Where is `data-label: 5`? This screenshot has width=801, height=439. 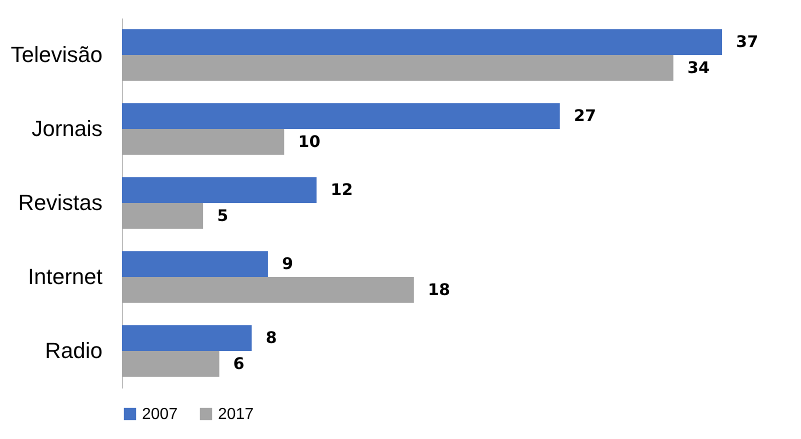
data-label: 5 is located at coordinates (222, 215).